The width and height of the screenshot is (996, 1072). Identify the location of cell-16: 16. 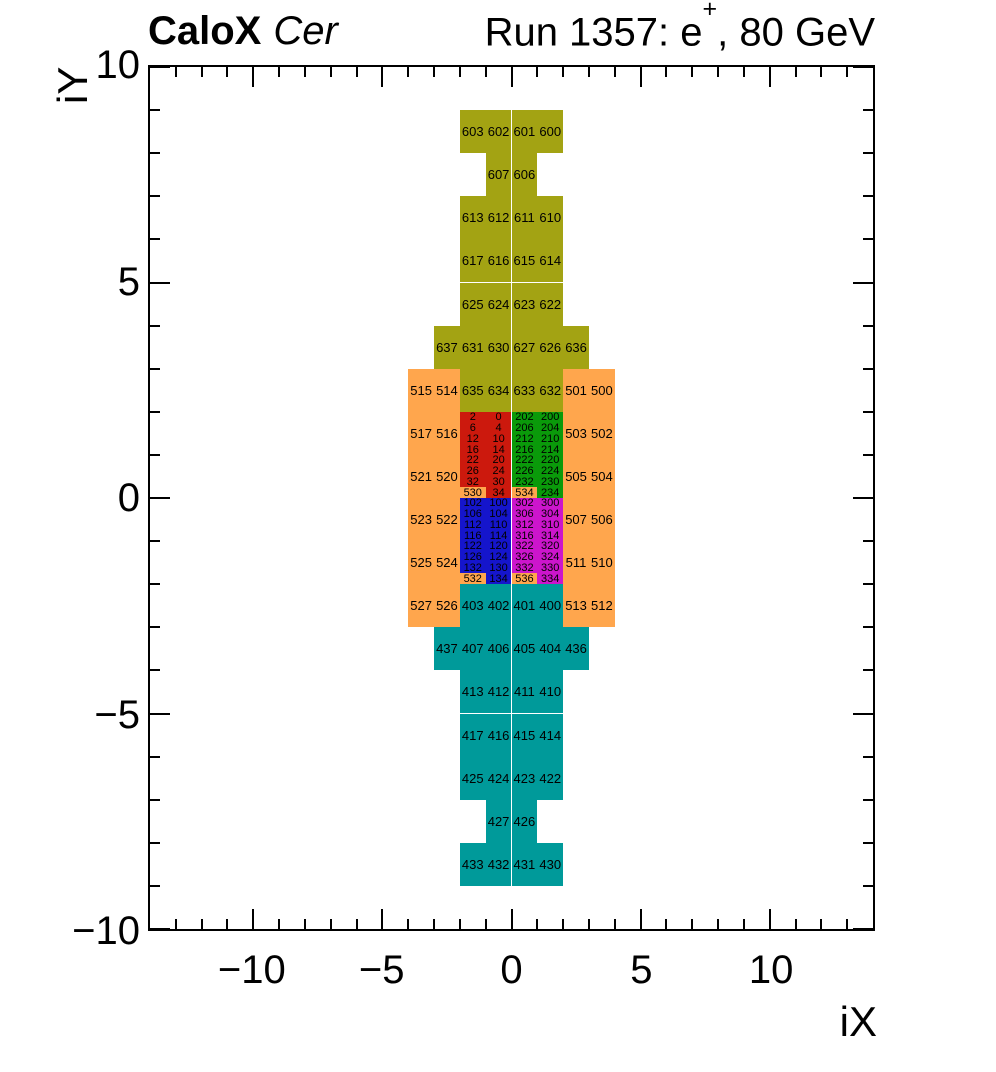
(472, 450).